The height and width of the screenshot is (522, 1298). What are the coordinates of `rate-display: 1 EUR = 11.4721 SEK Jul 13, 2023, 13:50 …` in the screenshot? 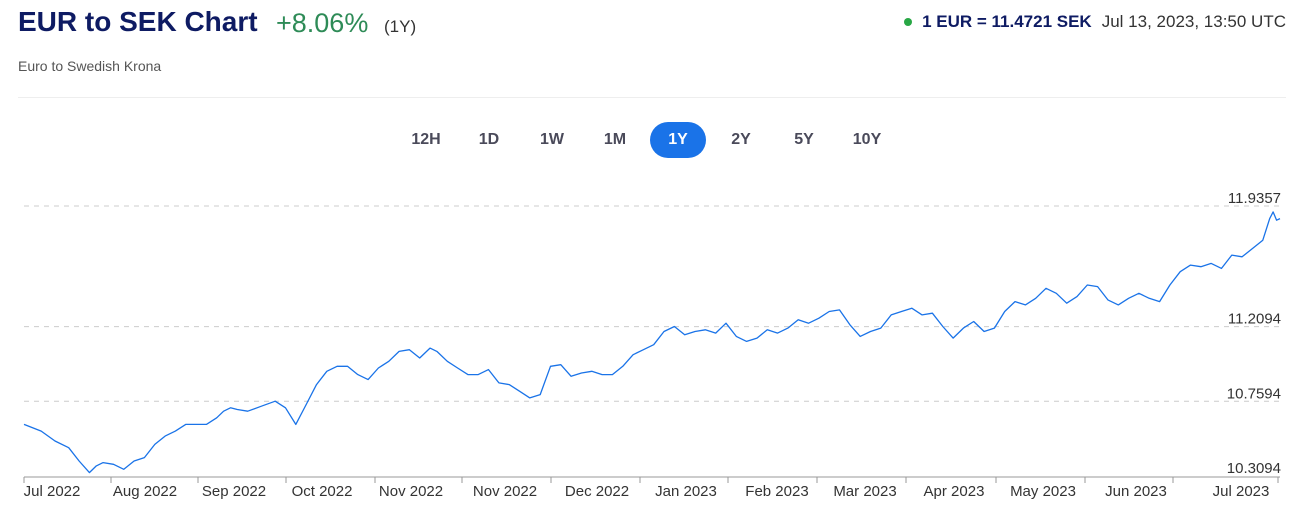 It's located at (1095, 22).